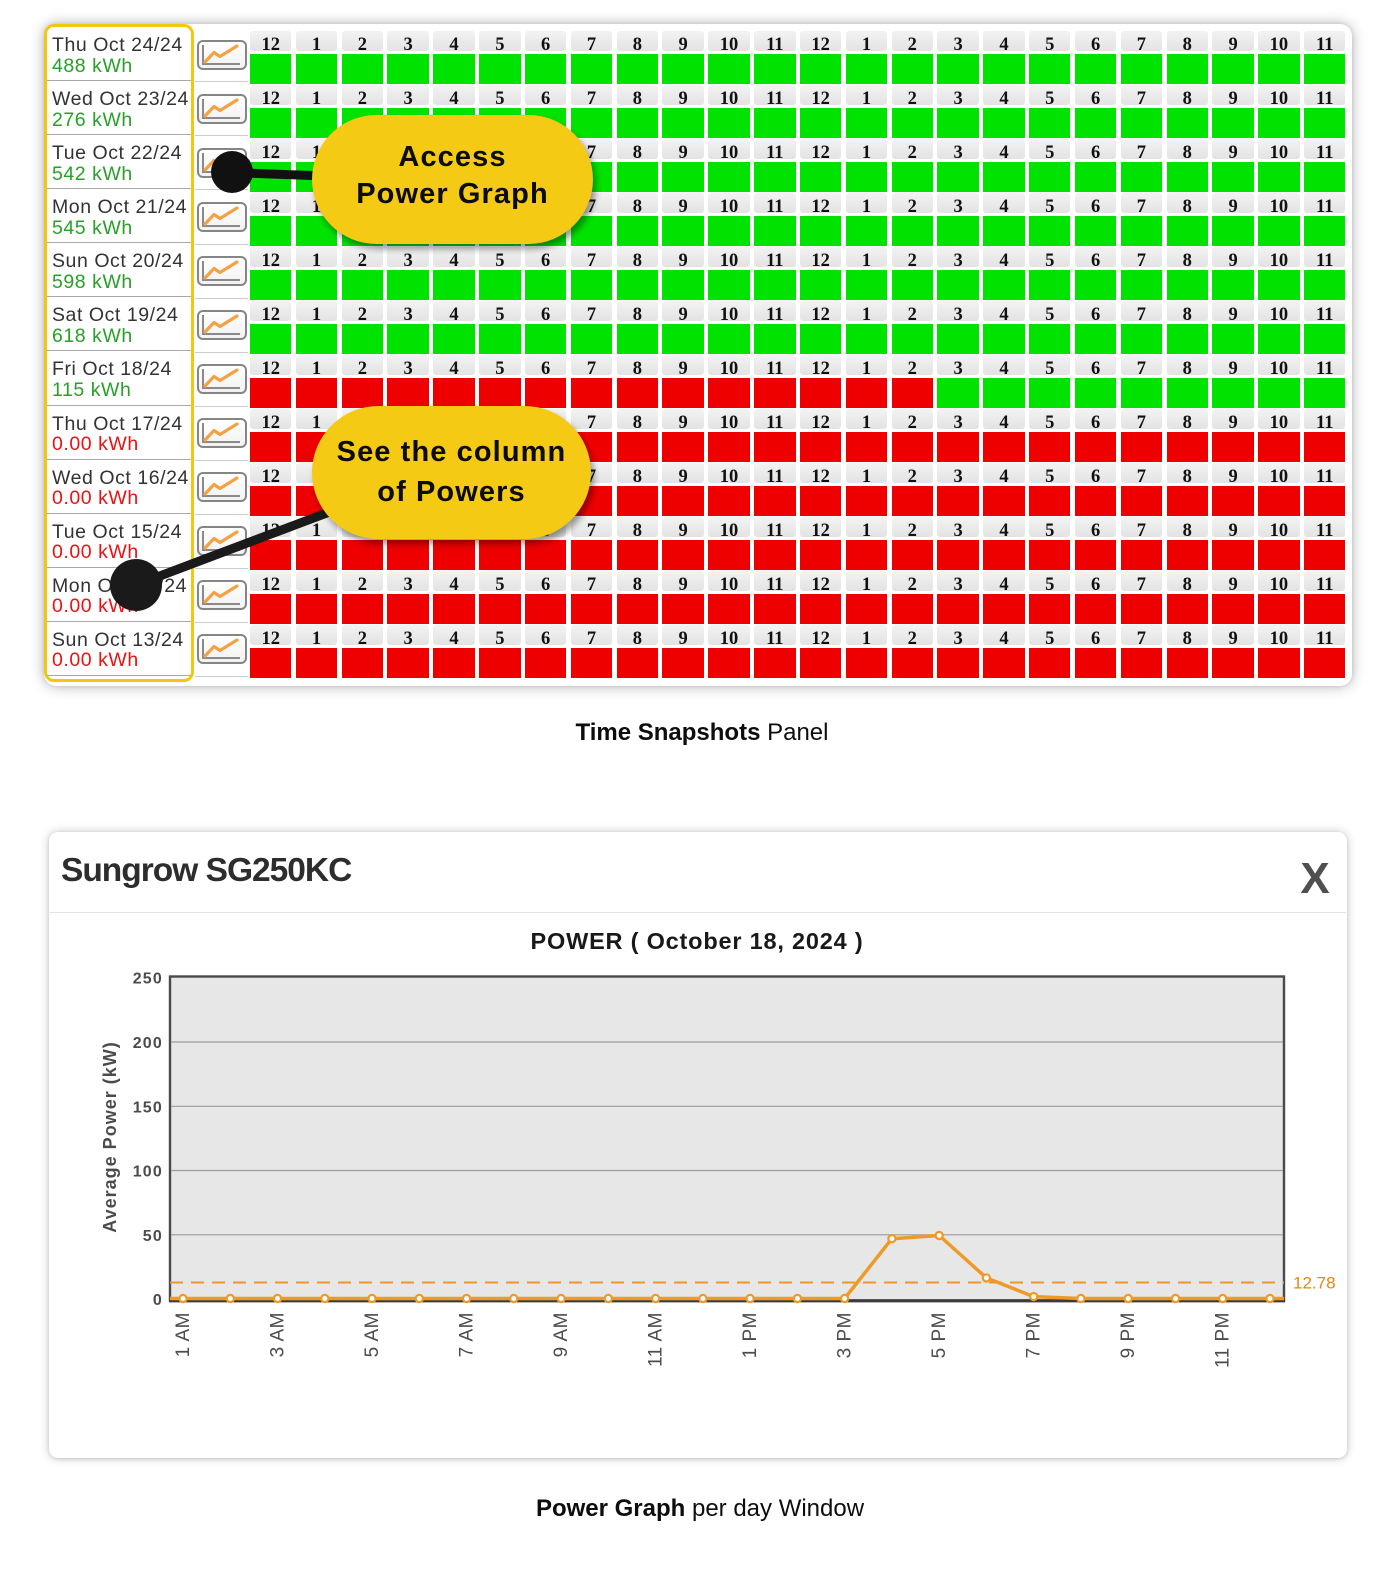 This screenshot has height=1576, width=1400. What do you see at coordinates (148, 979) in the screenshot?
I see `svg-text: 250` at bounding box center [148, 979].